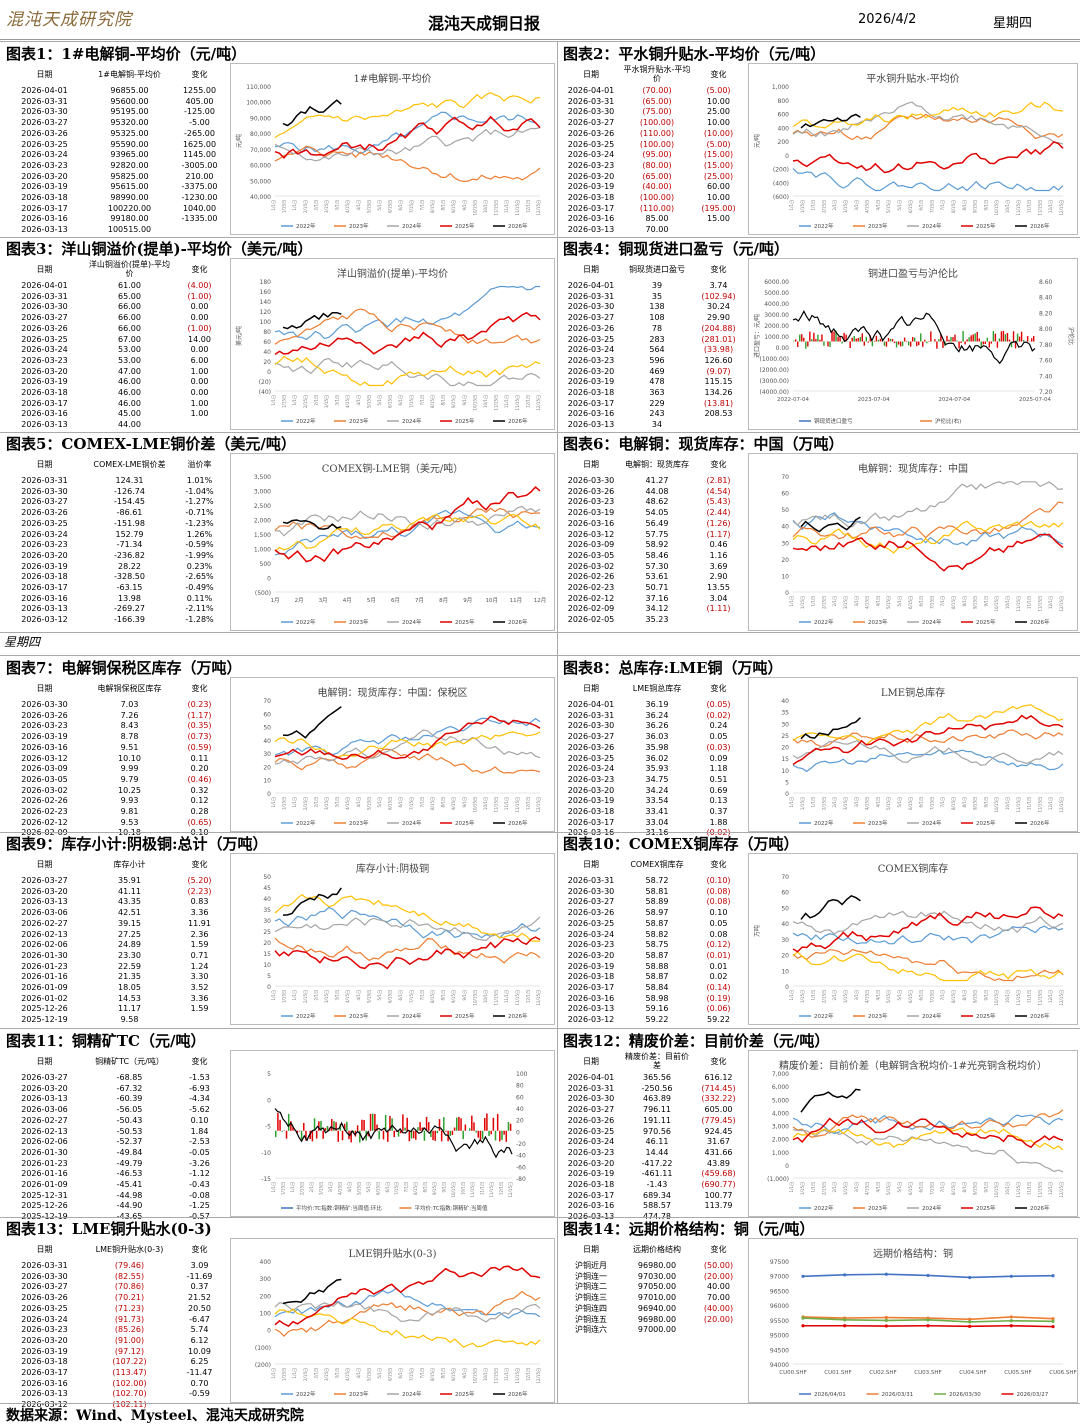  Describe the element at coordinates (199, 1120) in the screenshot. I see `table-cell: 0.10` at that location.